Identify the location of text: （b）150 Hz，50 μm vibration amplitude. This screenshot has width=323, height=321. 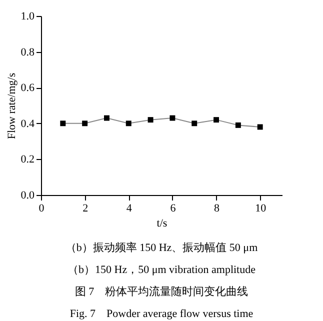
(162, 270).